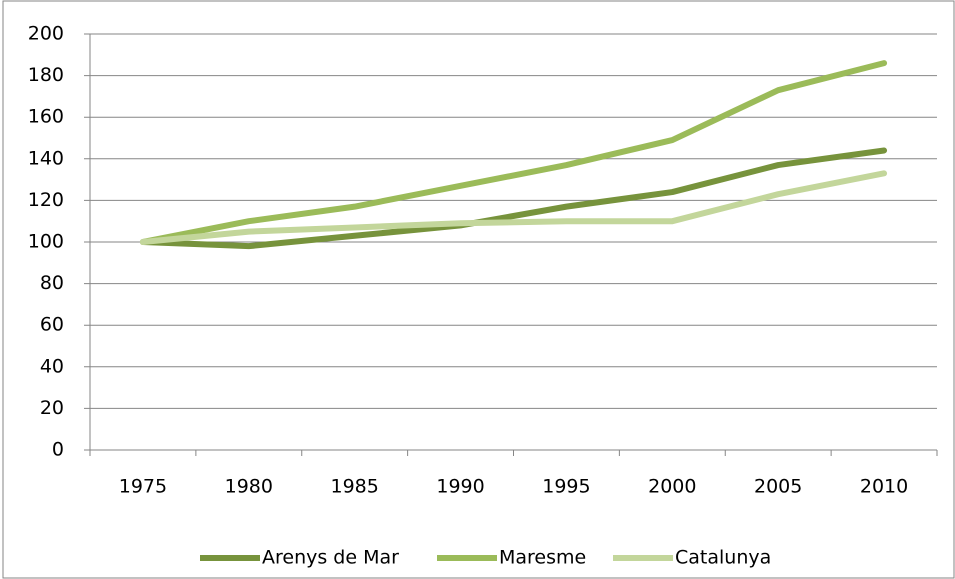  I want to click on y-tick-label: 80, so click(52, 283).